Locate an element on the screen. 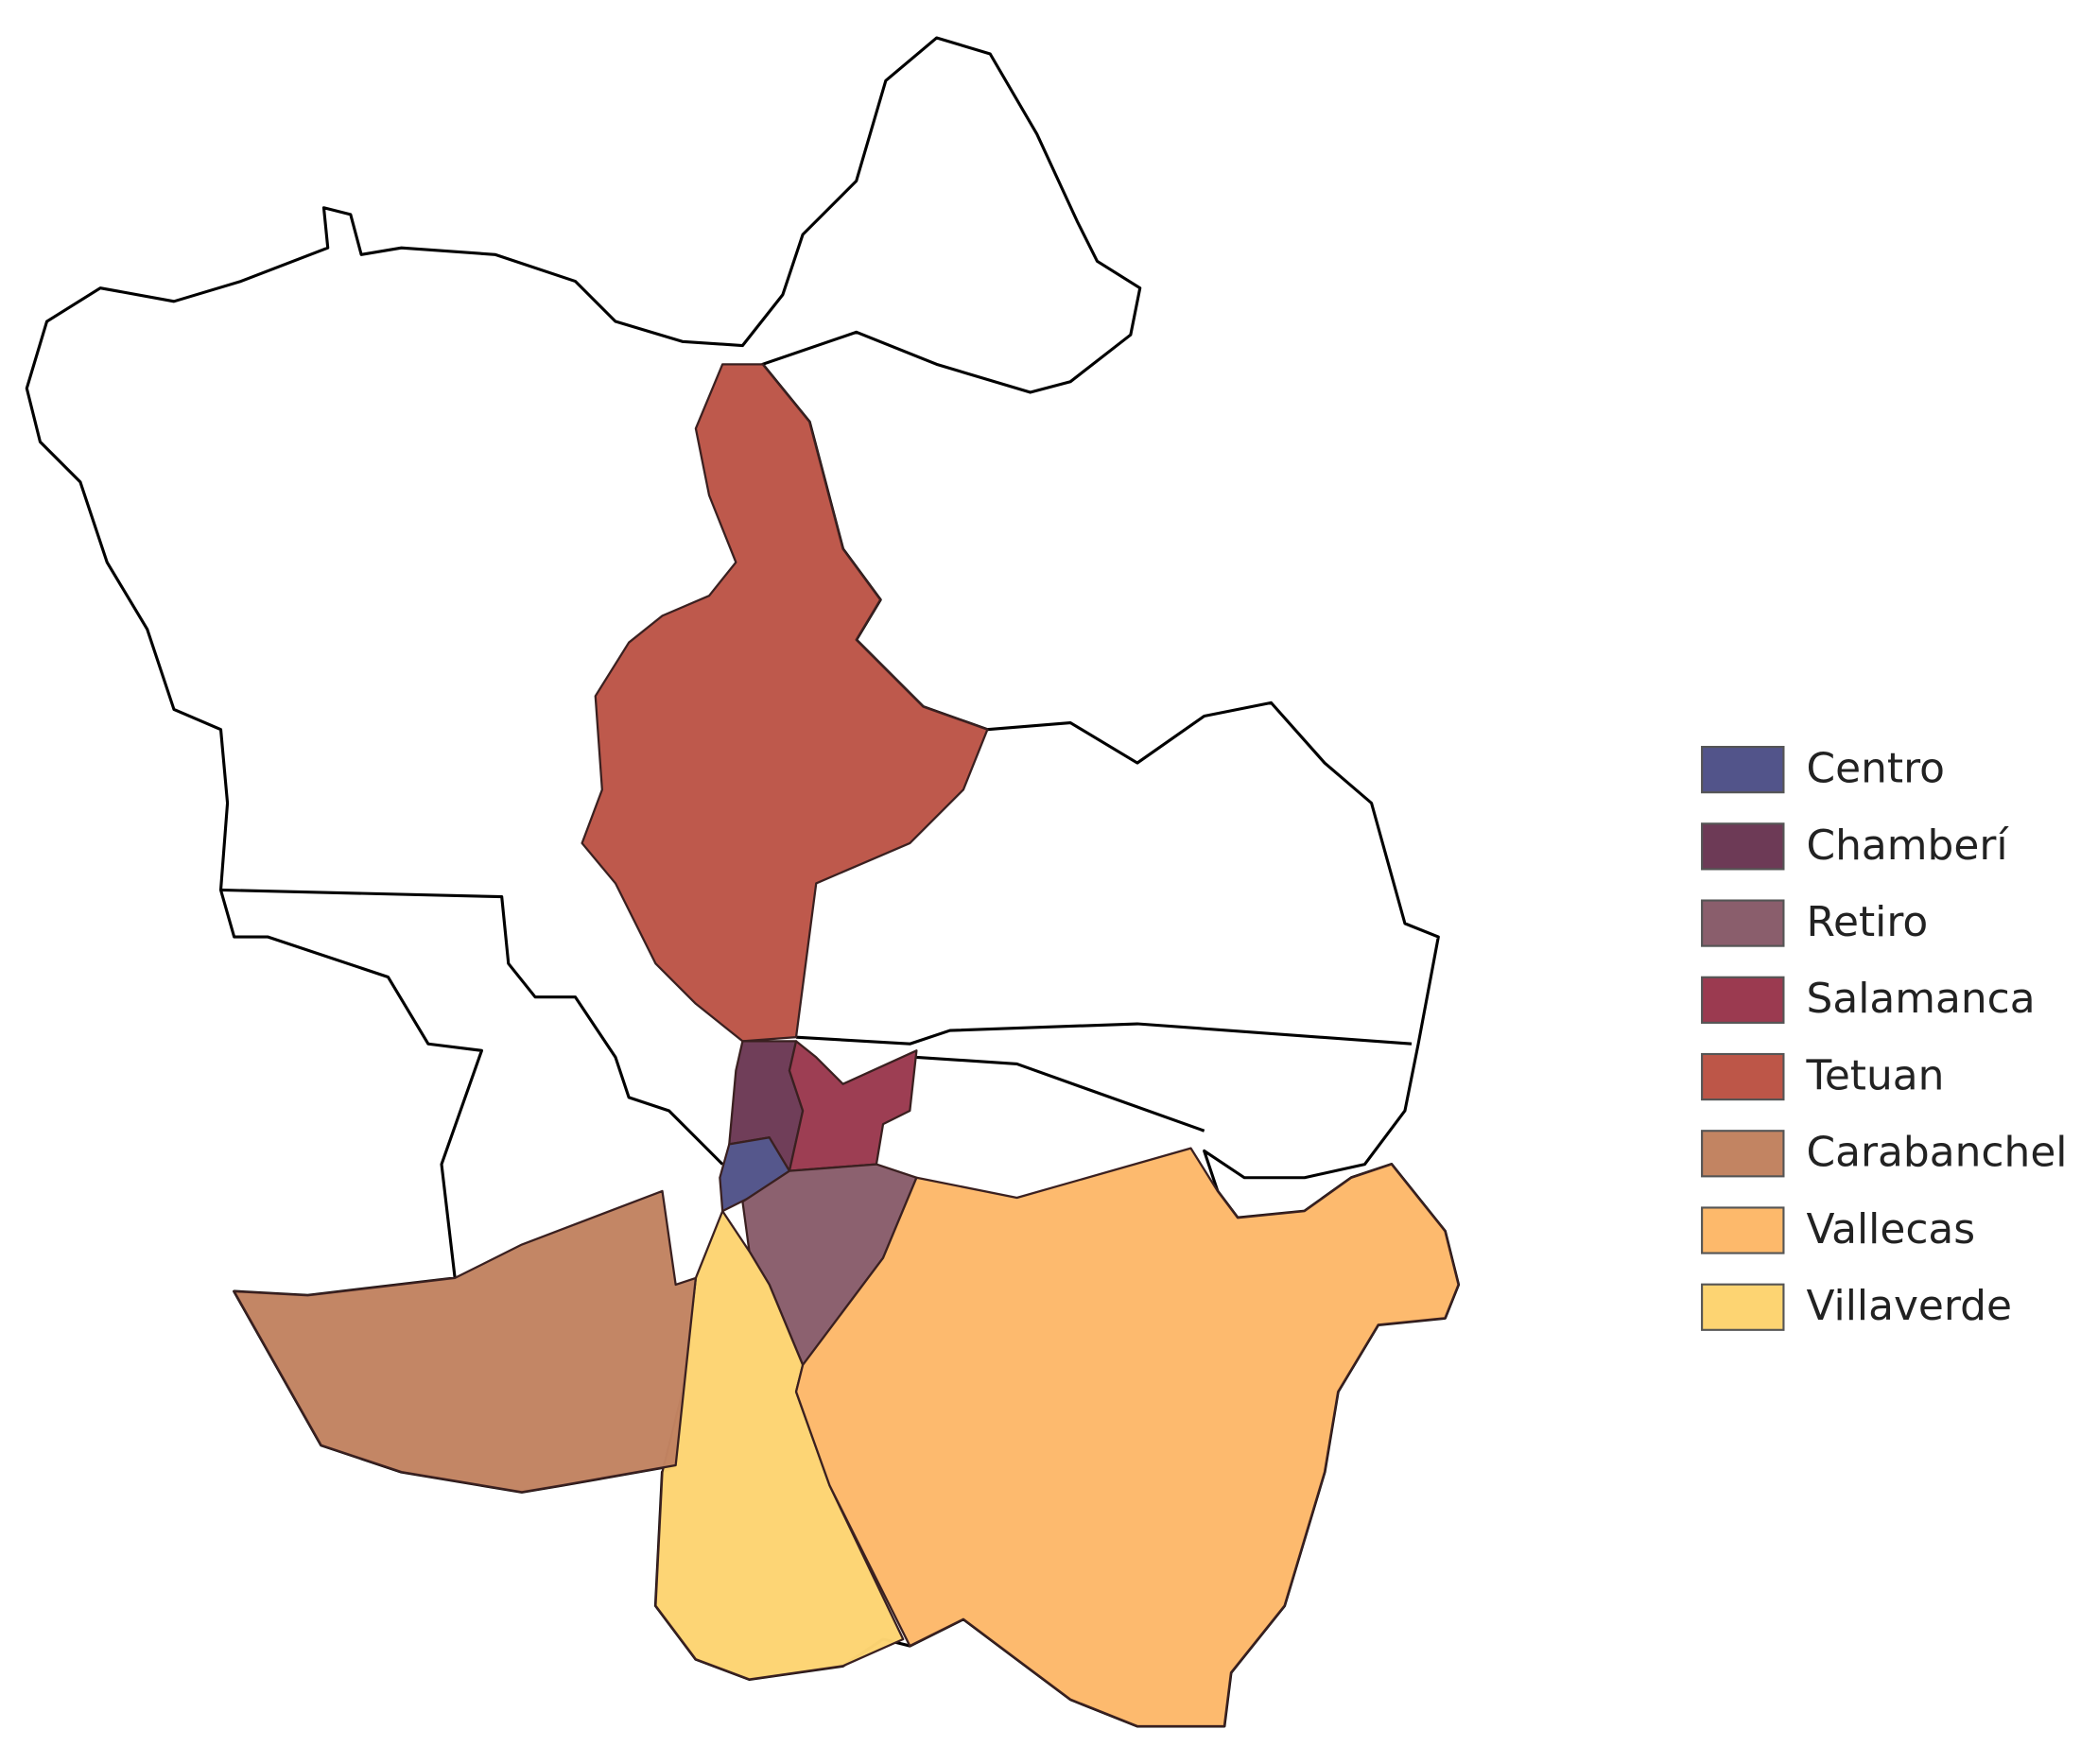  region-tetuan is located at coordinates (785, 703).